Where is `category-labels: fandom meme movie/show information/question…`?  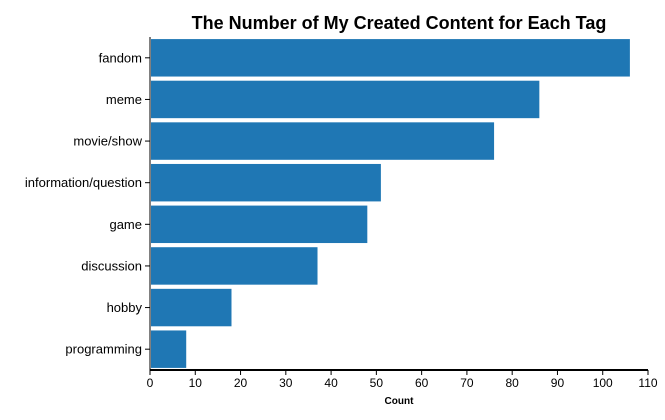
category-labels: fandom meme movie/show information/question… is located at coordinates (84, 203).